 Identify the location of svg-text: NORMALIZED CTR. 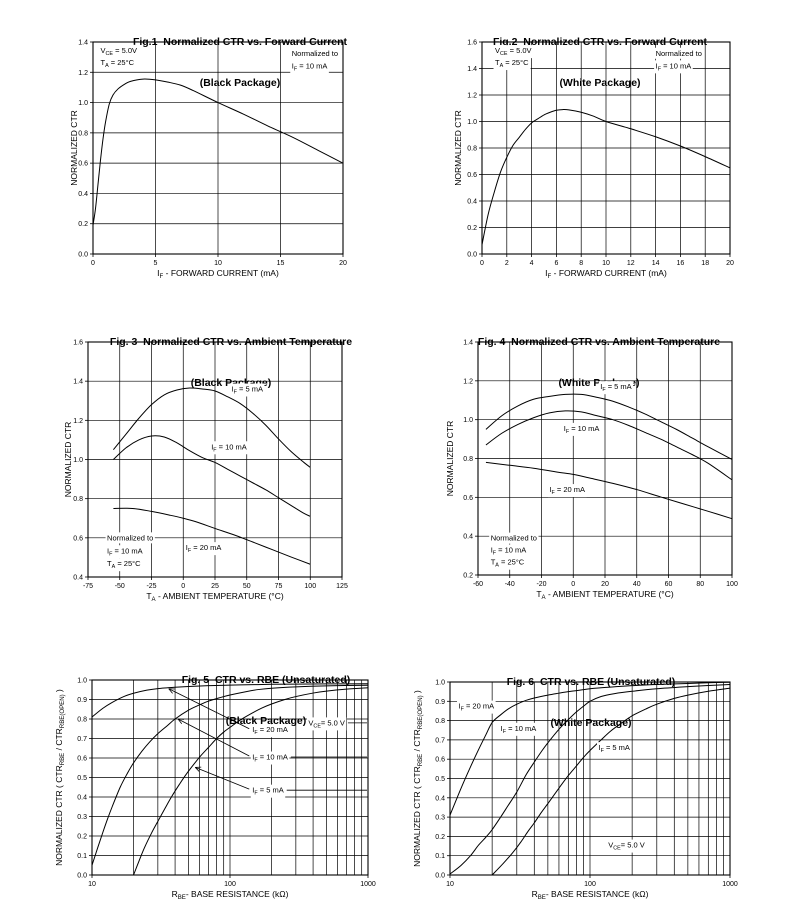
(450, 459).